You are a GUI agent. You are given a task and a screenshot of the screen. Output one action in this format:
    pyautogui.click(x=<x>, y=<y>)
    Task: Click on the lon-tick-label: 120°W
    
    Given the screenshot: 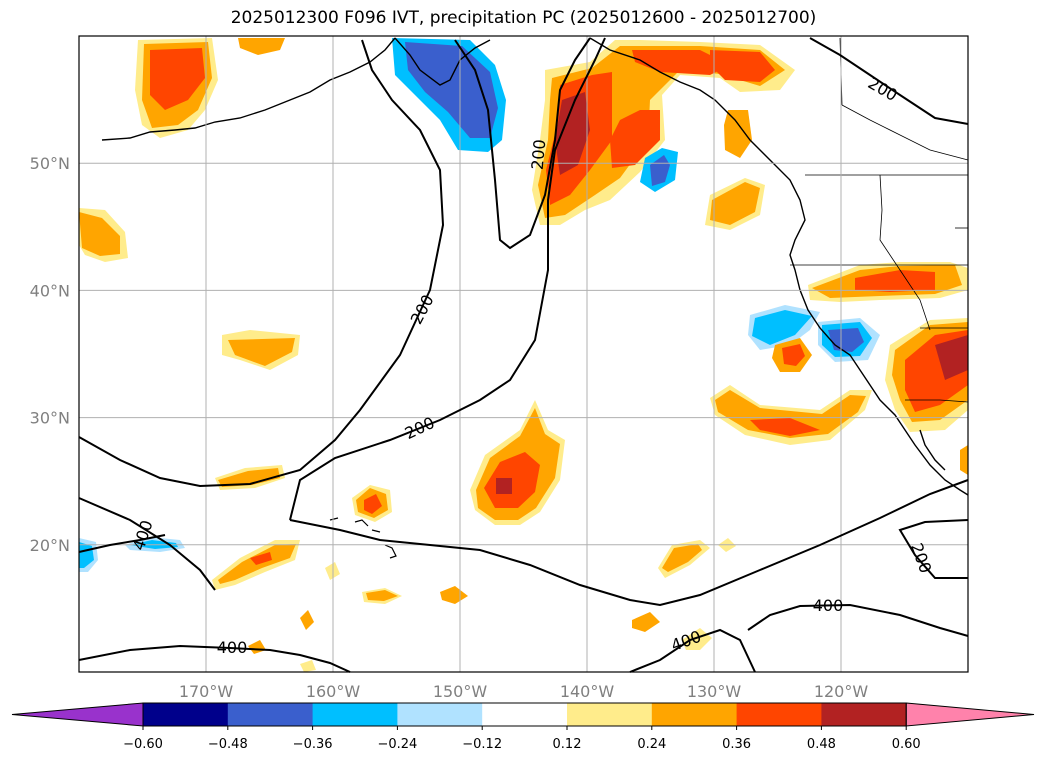 What is the action you would take?
    pyautogui.click(x=841, y=691)
    